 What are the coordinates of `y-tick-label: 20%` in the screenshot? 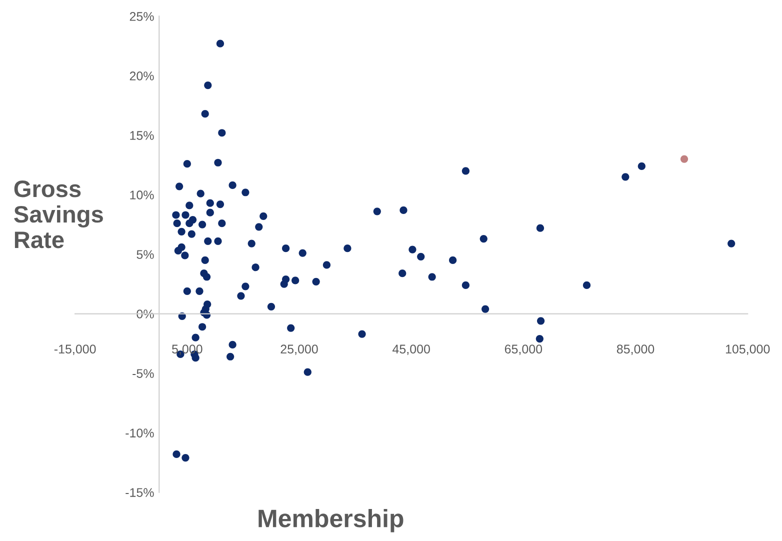 It's located at (142, 76).